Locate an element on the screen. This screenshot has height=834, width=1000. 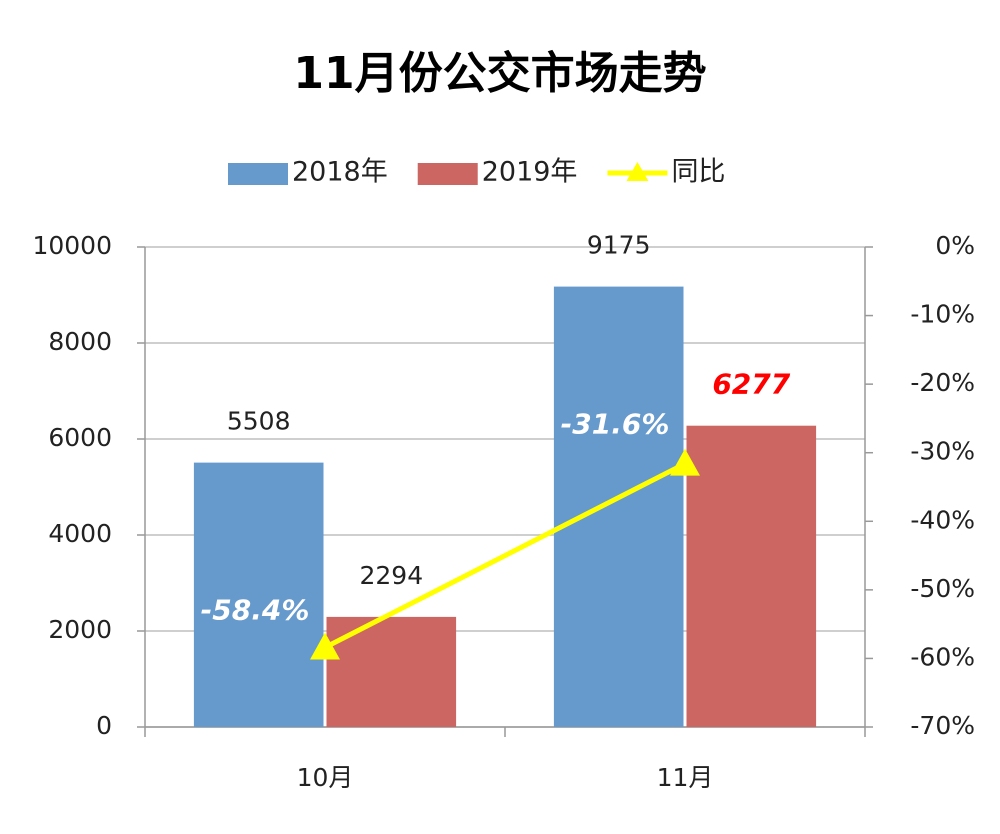
chart-title: 11月份公交市场走势 is located at coordinates (499, 73).